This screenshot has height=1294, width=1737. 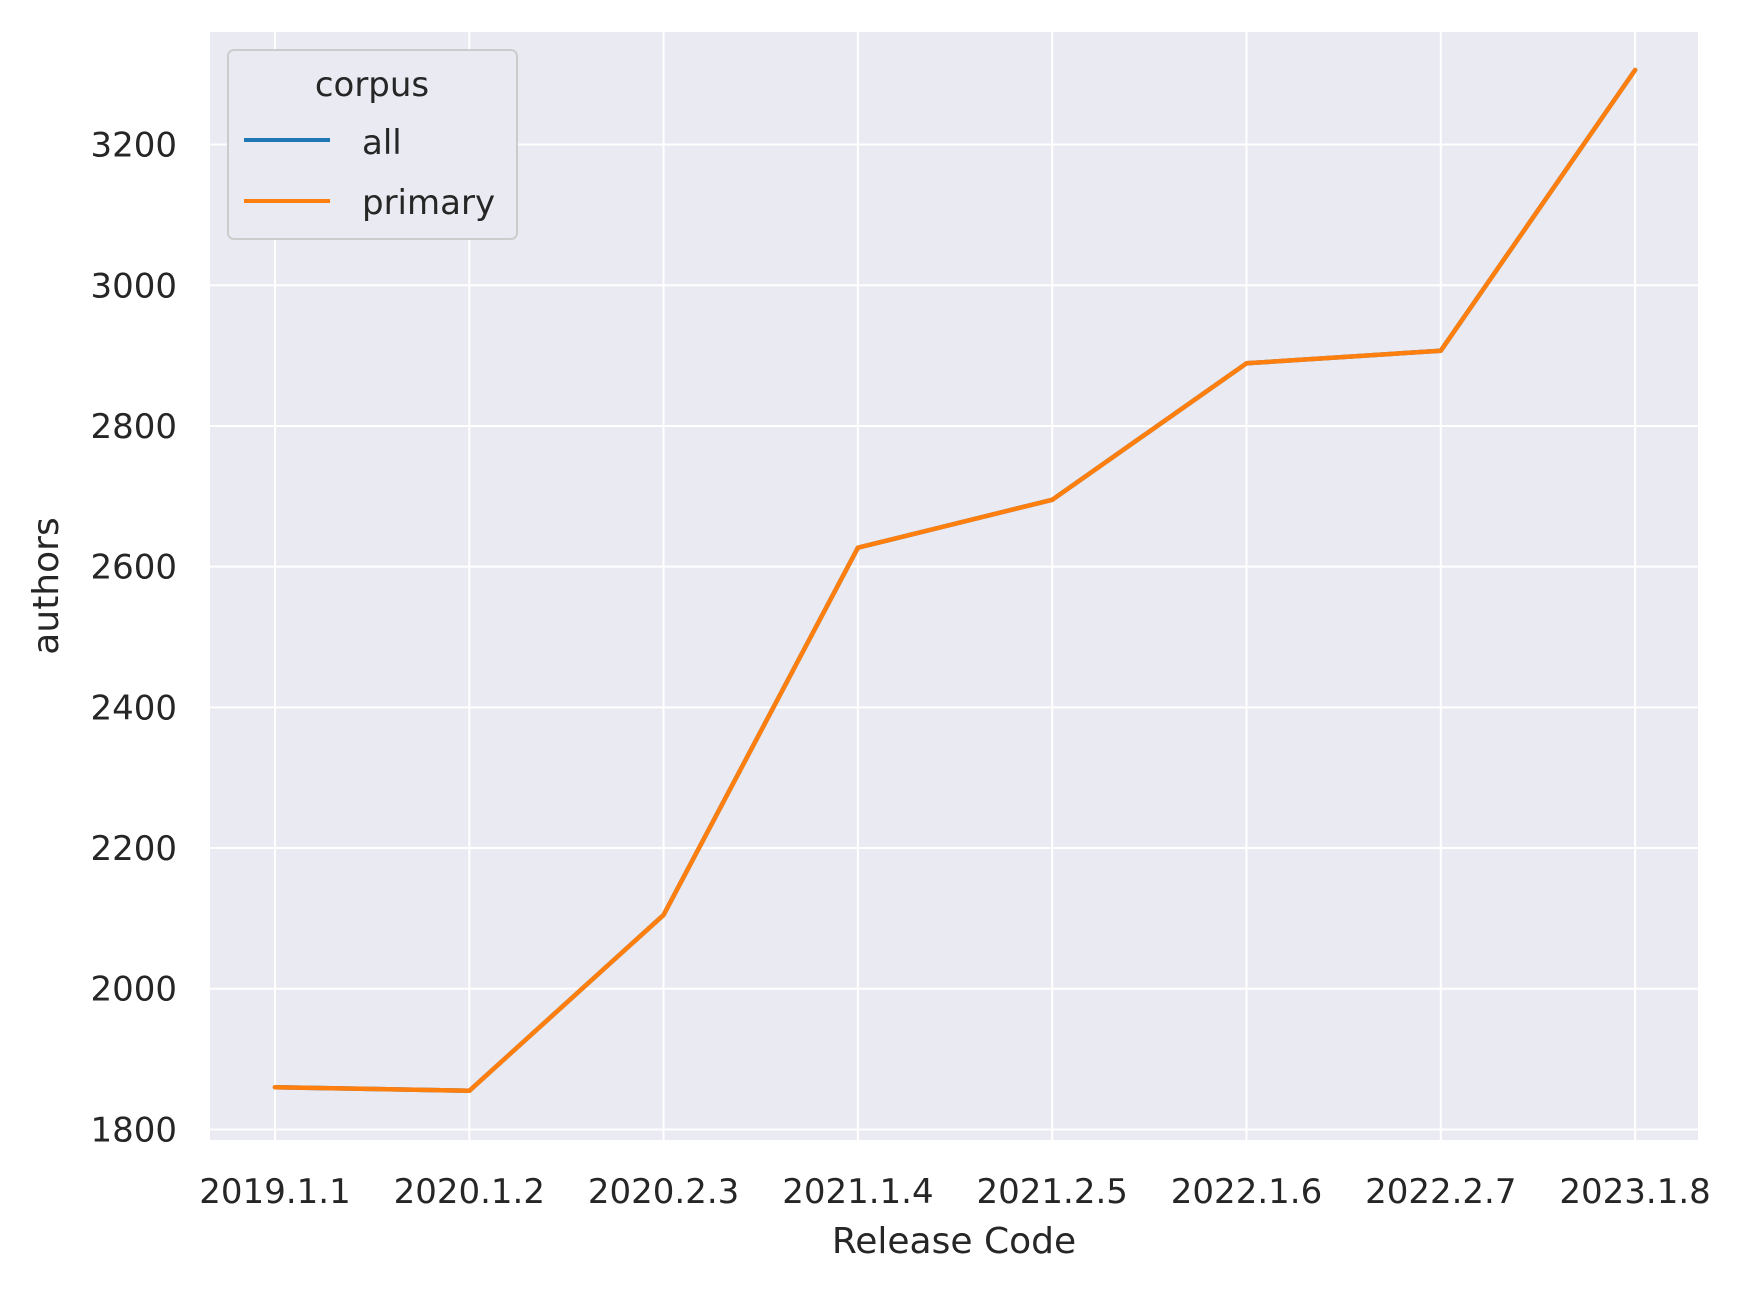 What do you see at coordinates (133, 638) in the screenshot?
I see `y-tick-labels: 1800 2000 2200 2400 2600 2800 3000 3200` at bounding box center [133, 638].